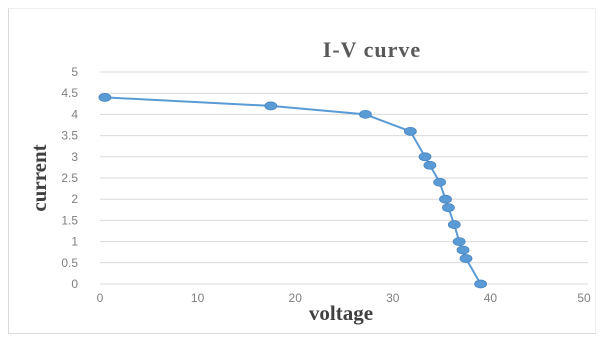  I want to click on x-tick-label: 0, so click(100, 298).